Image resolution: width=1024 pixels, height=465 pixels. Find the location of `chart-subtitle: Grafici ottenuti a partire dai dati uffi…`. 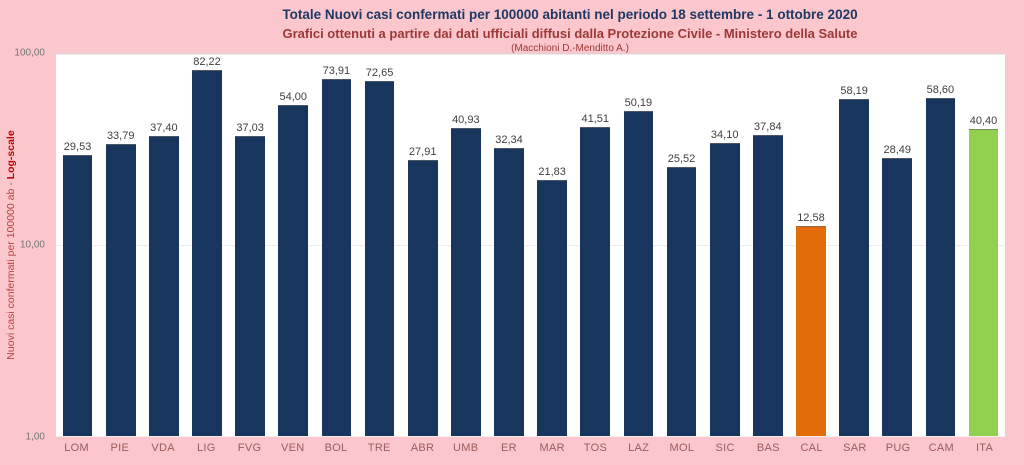

chart-subtitle: Grafici ottenuti a partire dai dati uffi… is located at coordinates (570, 33).